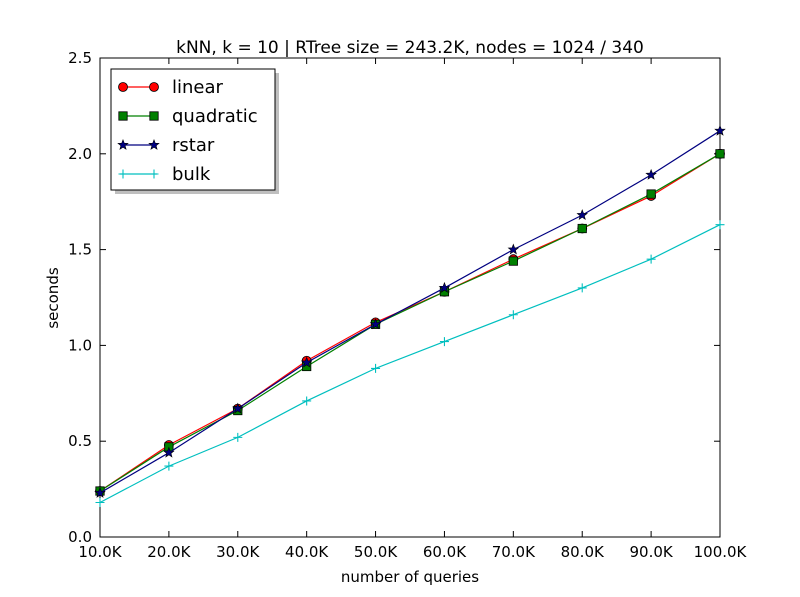 The height and width of the screenshot is (597, 800). I want to click on legend-label-bulk: bulk, so click(191, 174).